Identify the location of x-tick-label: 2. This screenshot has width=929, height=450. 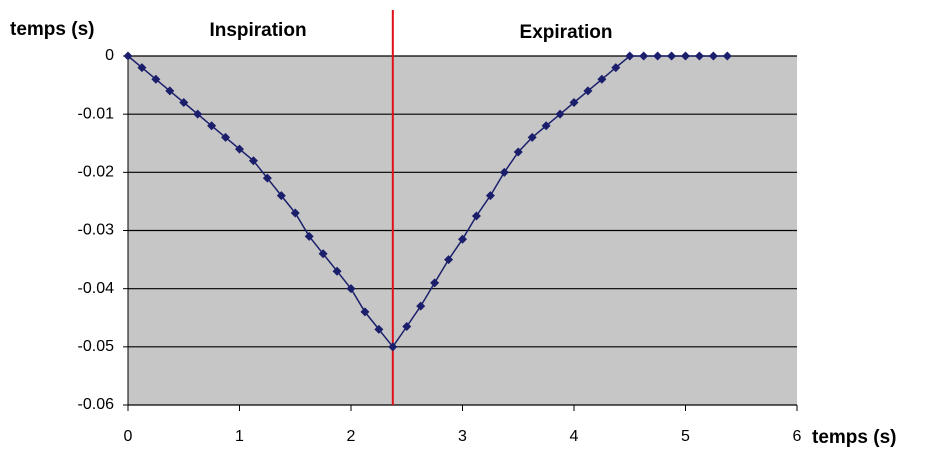
(351, 436).